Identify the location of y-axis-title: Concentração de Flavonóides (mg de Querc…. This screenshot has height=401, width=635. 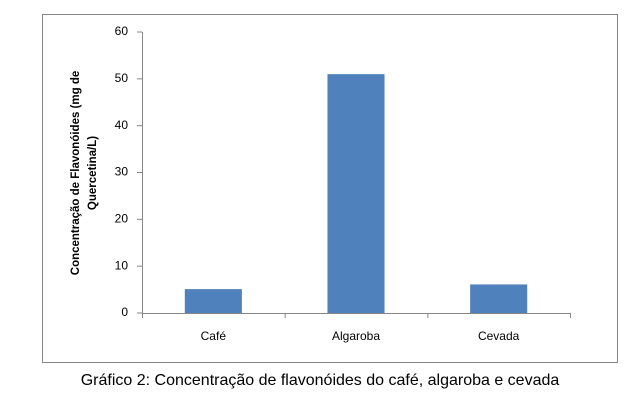
(84, 173).